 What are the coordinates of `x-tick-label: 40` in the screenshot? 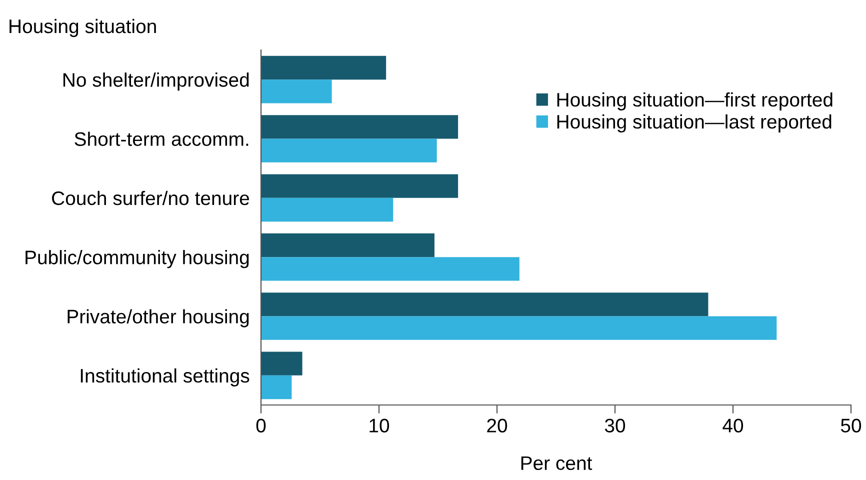 It's located at (733, 425).